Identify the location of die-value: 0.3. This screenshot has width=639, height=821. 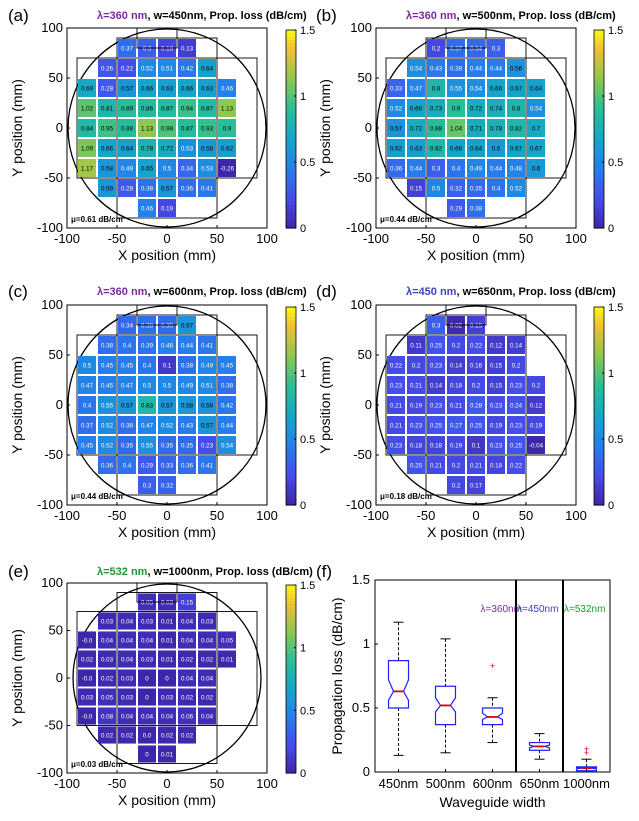
(436, 326).